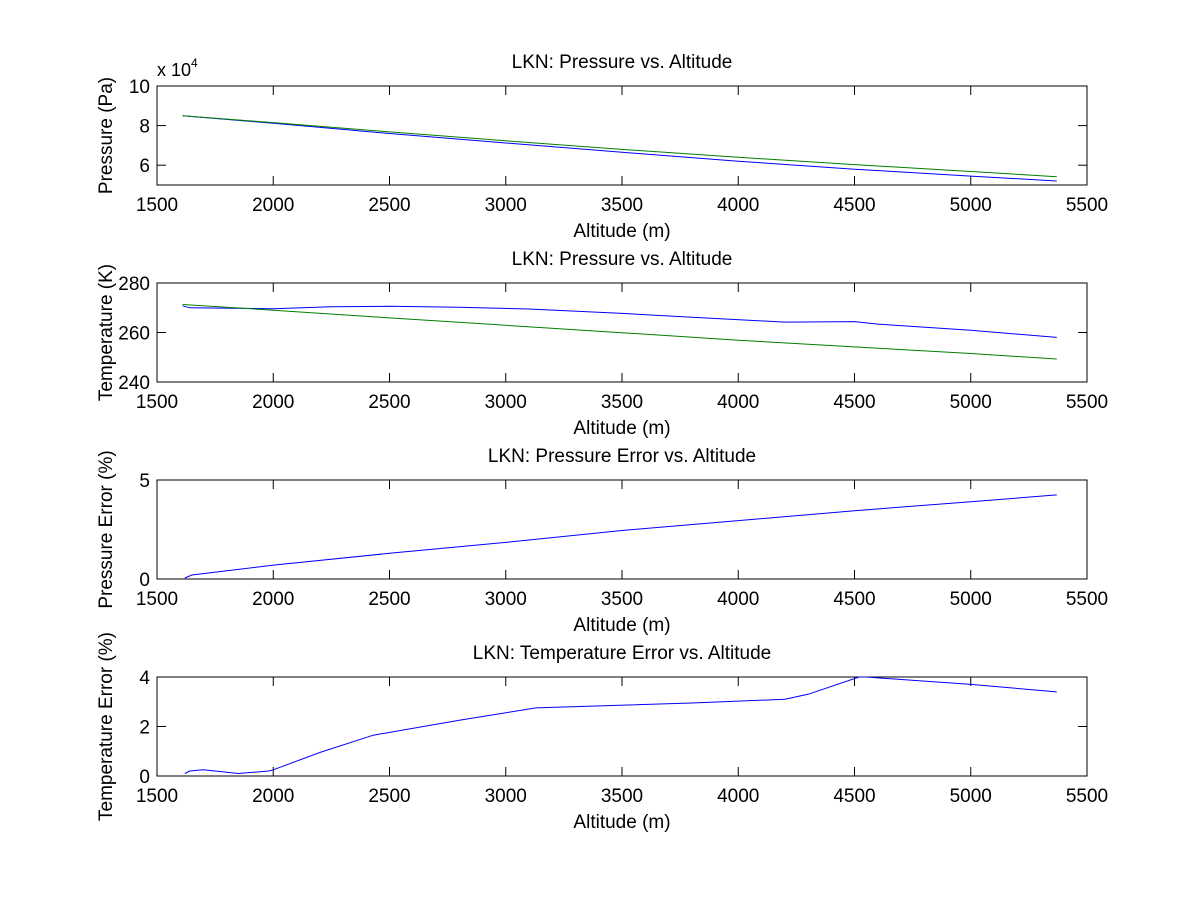 The height and width of the screenshot is (905, 1200). What do you see at coordinates (106, 529) in the screenshot?
I see `y-axis-label: Pressure Error (%)` at bounding box center [106, 529].